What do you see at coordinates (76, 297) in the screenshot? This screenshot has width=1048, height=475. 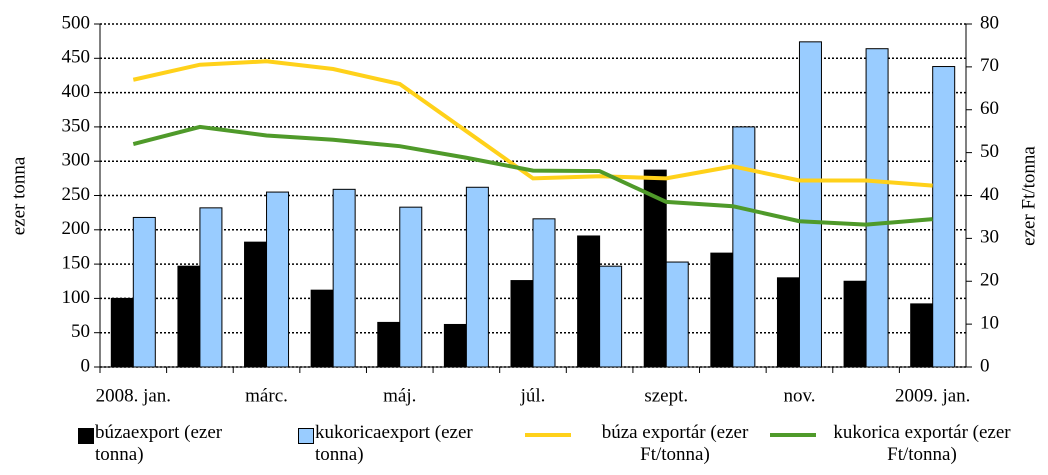 I see `y-tick-label: 100` at bounding box center [76, 297].